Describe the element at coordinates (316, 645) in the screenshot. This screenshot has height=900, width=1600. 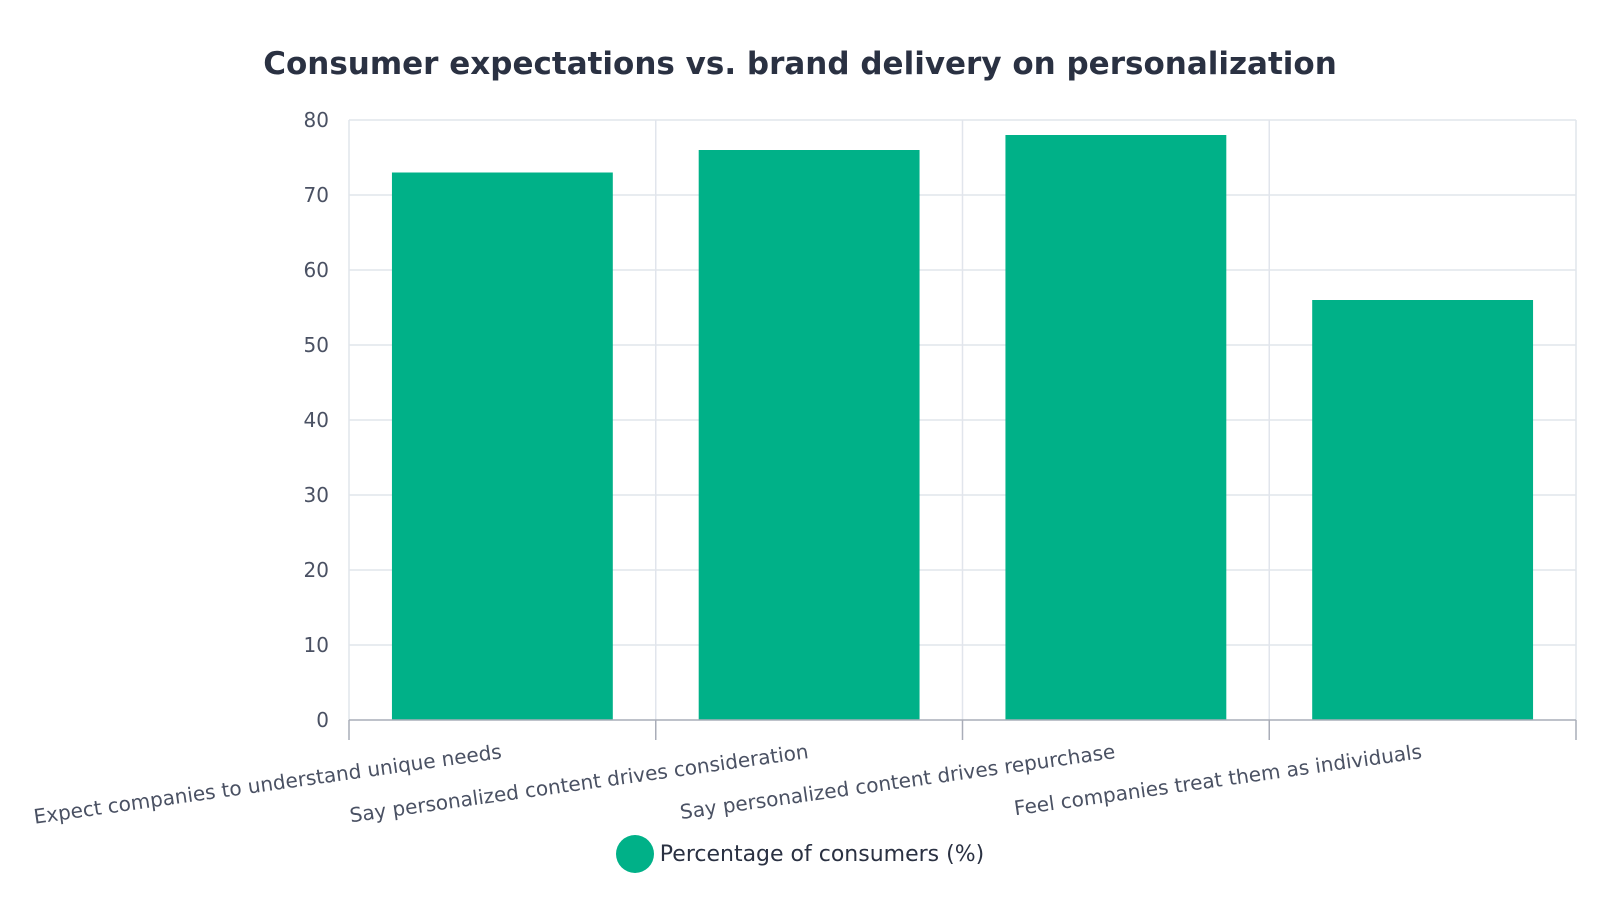
I see `y-tick-label: 10` at that location.